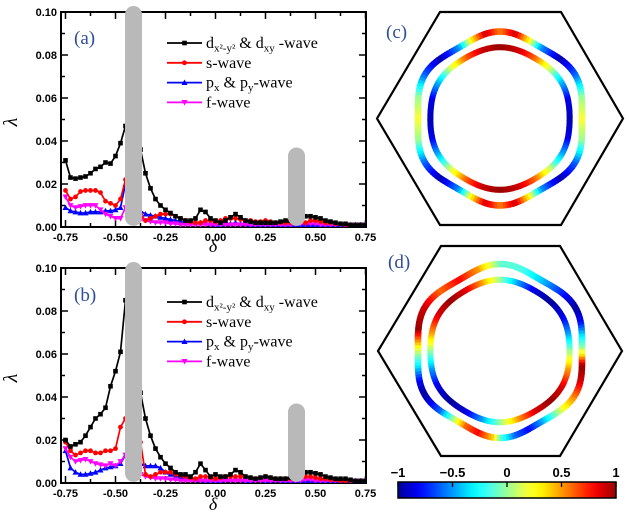  I want to click on y-tick-label: 0.00, so click(46, 228).